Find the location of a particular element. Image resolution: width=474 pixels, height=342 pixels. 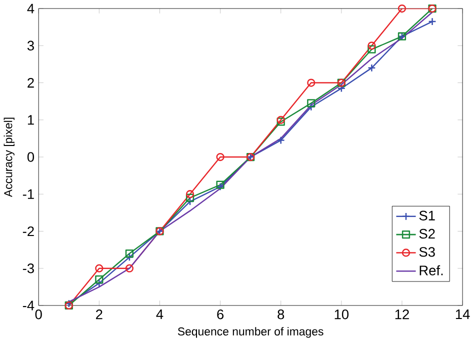

x-axis-title: Sequence number of images is located at coordinates (251, 332).